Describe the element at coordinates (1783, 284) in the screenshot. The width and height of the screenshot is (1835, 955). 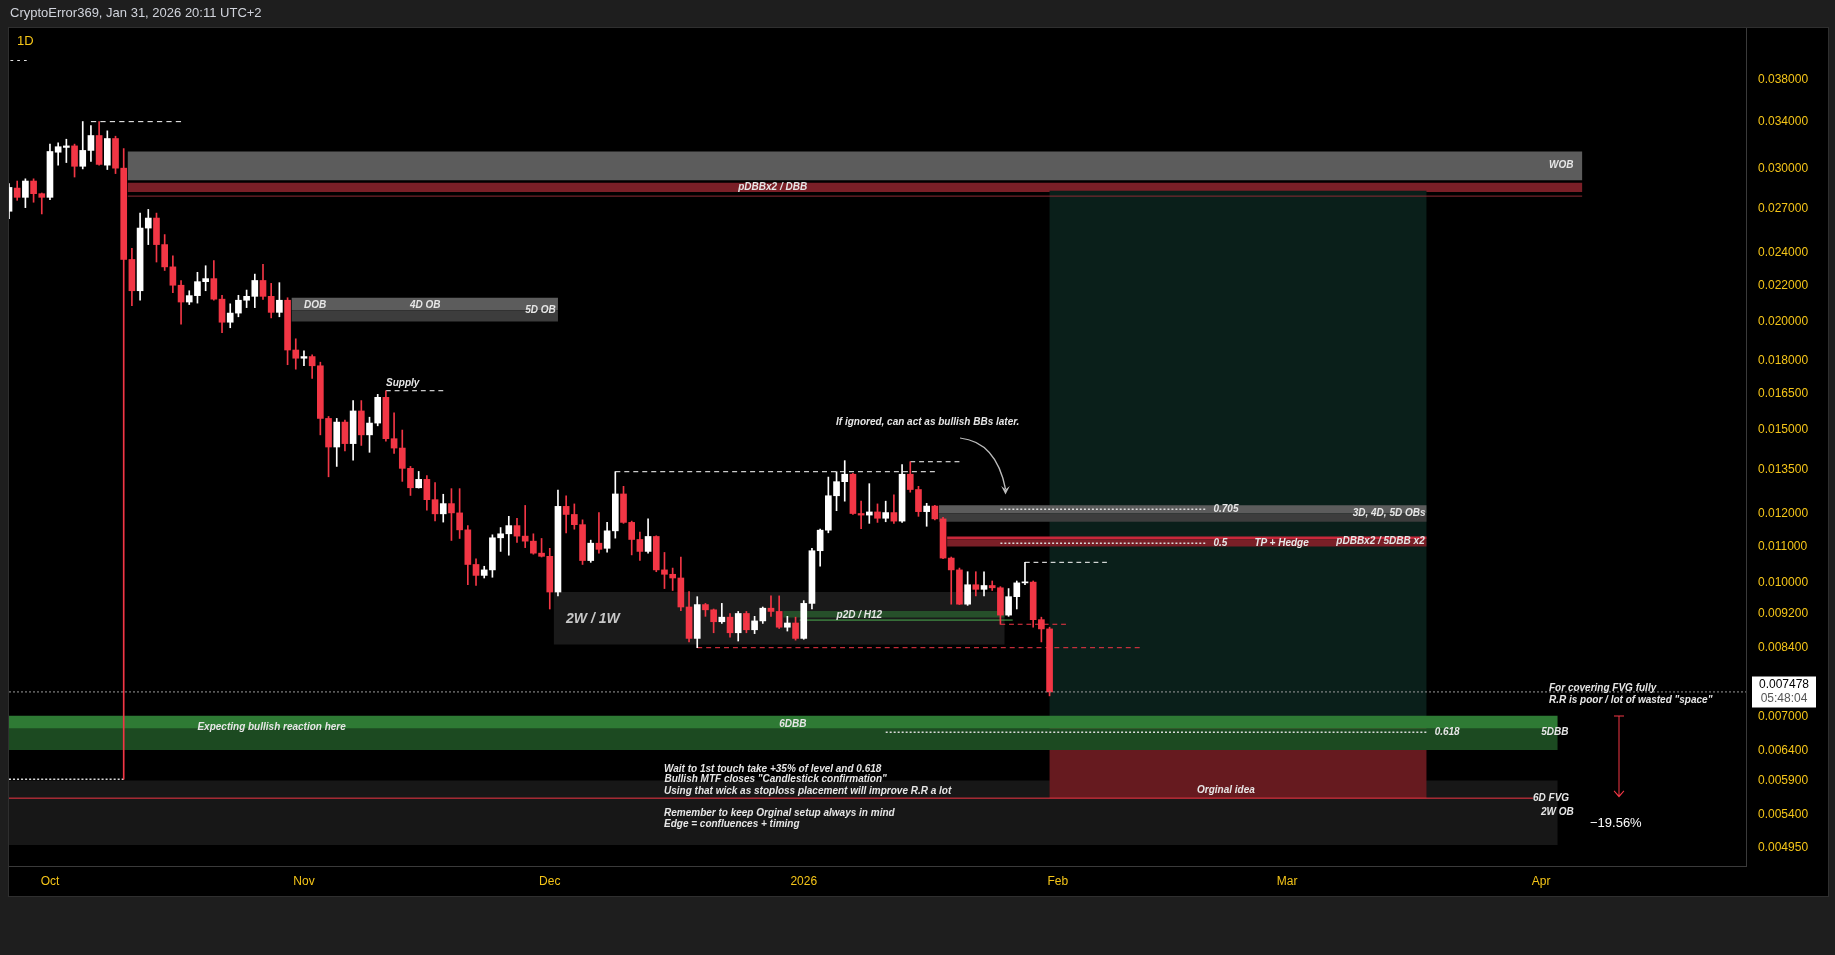
I see `y-tick-label: 0.022000` at that location.